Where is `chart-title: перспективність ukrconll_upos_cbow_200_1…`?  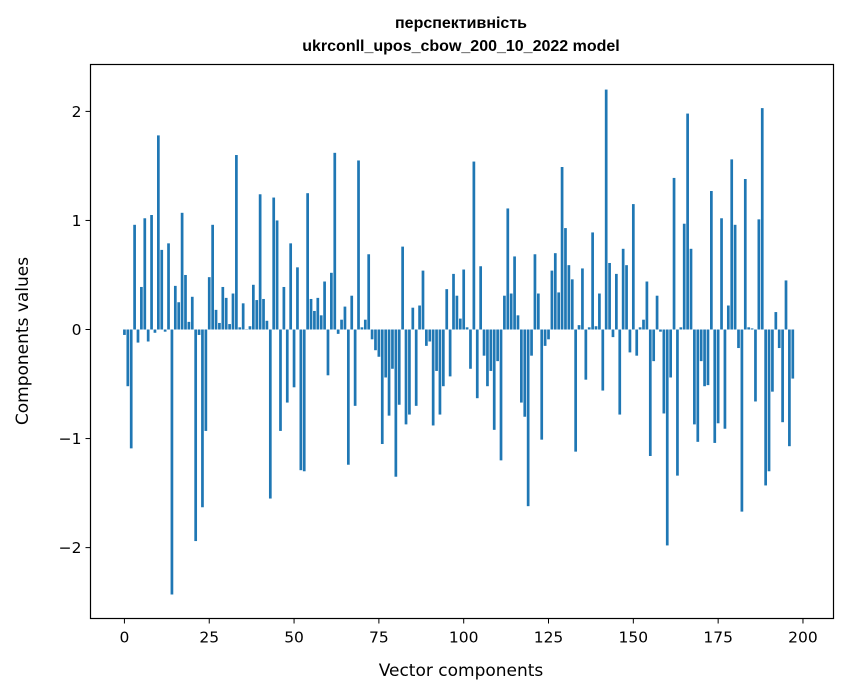 chart-title: перспективність ukrconll_upos_cbow_200_1… is located at coordinates (460, 35).